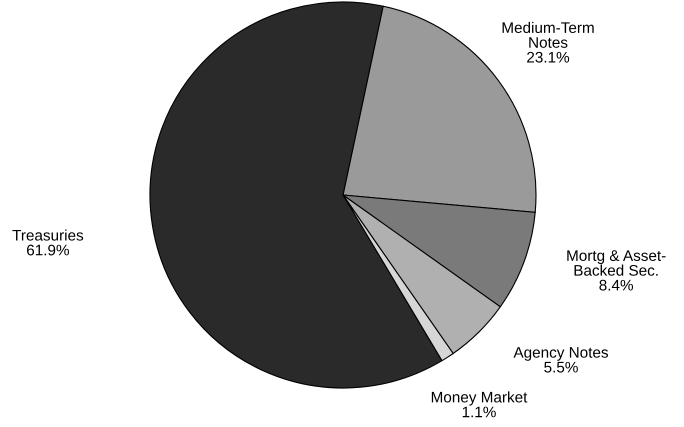  I want to click on data-label: 61.9%, so click(48, 250).